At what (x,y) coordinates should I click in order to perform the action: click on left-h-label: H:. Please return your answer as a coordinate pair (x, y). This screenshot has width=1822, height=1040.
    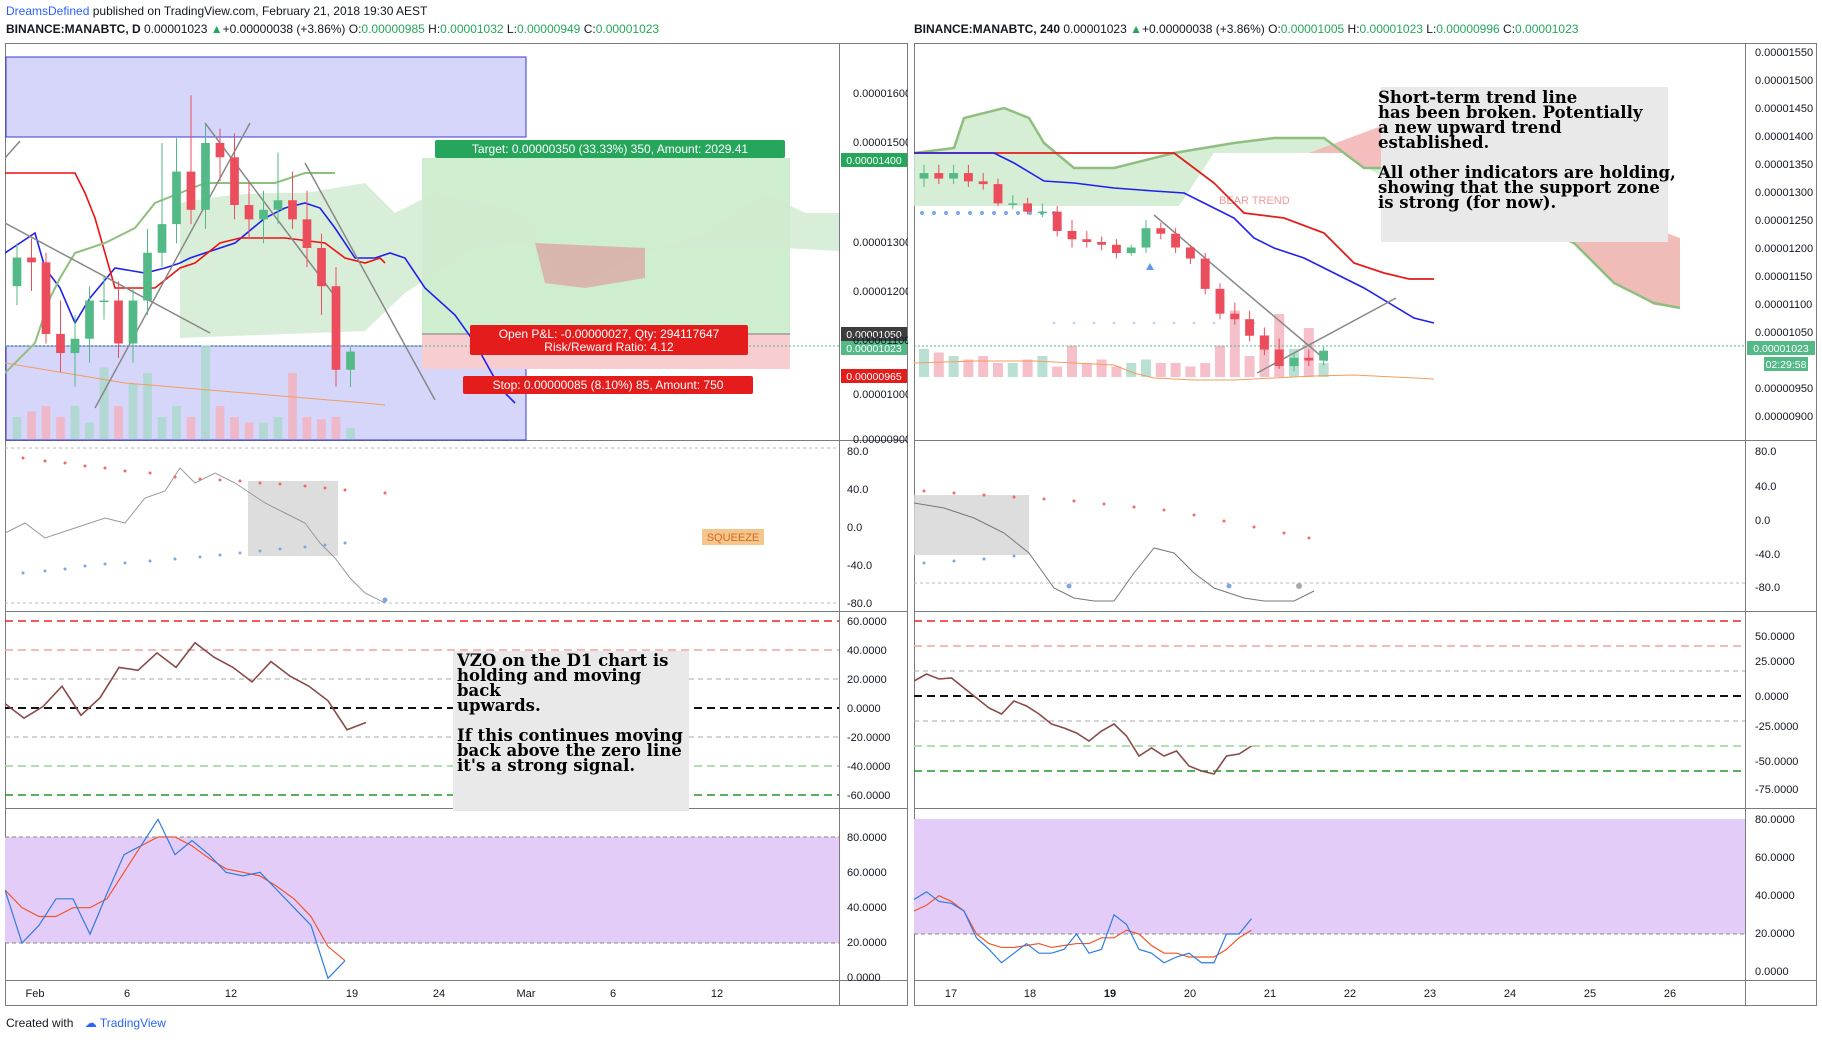
    Looking at the image, I should click on (434, 29).